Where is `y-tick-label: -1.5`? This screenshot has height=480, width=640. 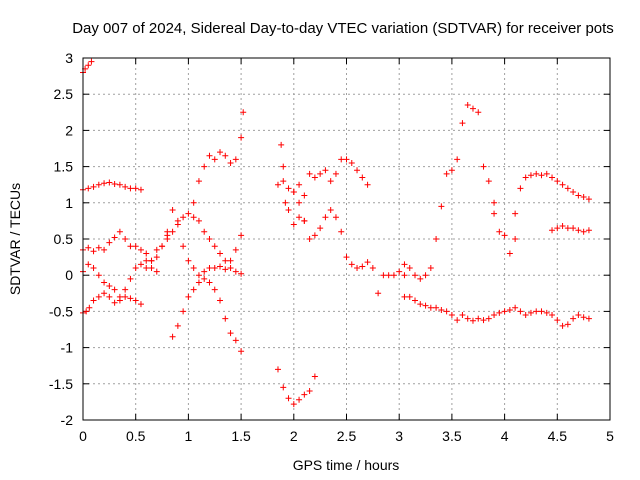 y-tick-label: -1.5 is located at coordinates (61, 384).